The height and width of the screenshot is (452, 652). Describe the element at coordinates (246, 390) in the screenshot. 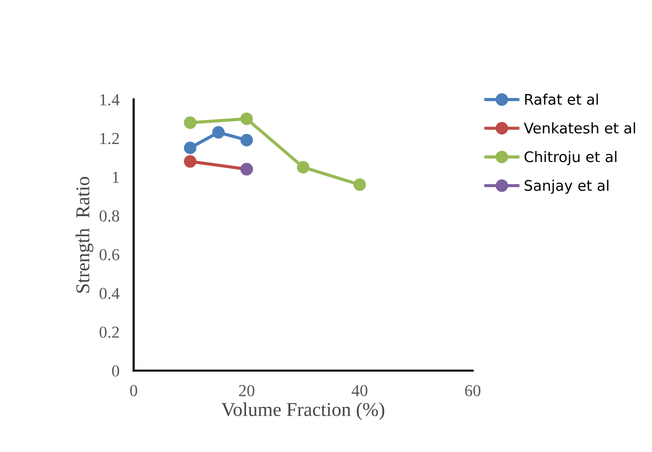

I see `x-tick-label: 20` at that location.